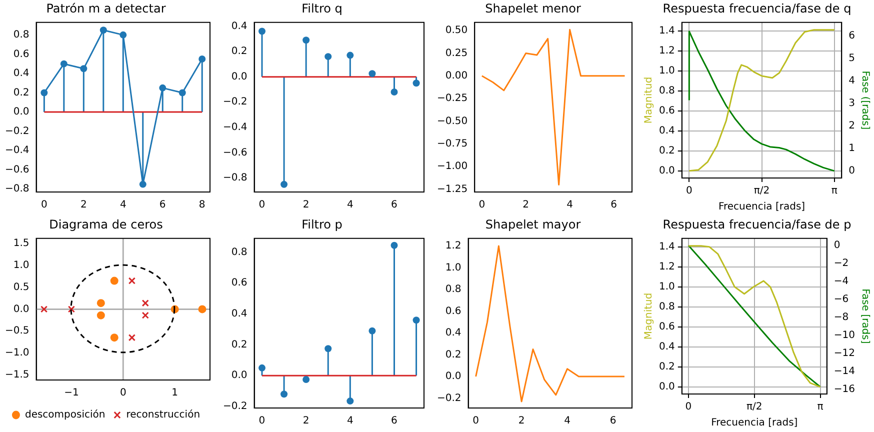 This screenshot has height=432, width=874. I want to click on y2-axis-title: Fase ([rads], so click(864, 100).